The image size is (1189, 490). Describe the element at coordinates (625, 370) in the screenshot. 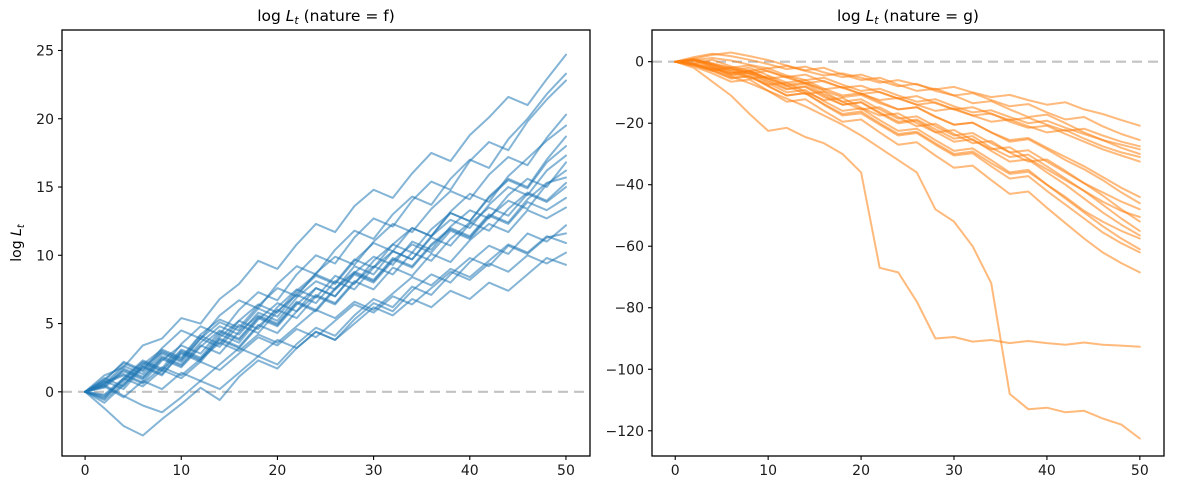

I see `y-tick-label: −100` at that location.